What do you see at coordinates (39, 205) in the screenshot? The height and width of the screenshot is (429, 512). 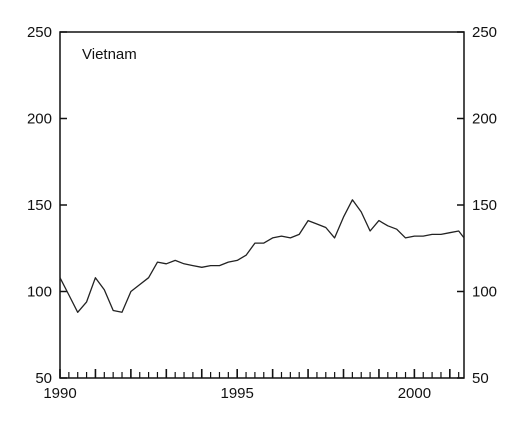 I see `y-tick-label-left: 150` at bounding box center [39, 205].